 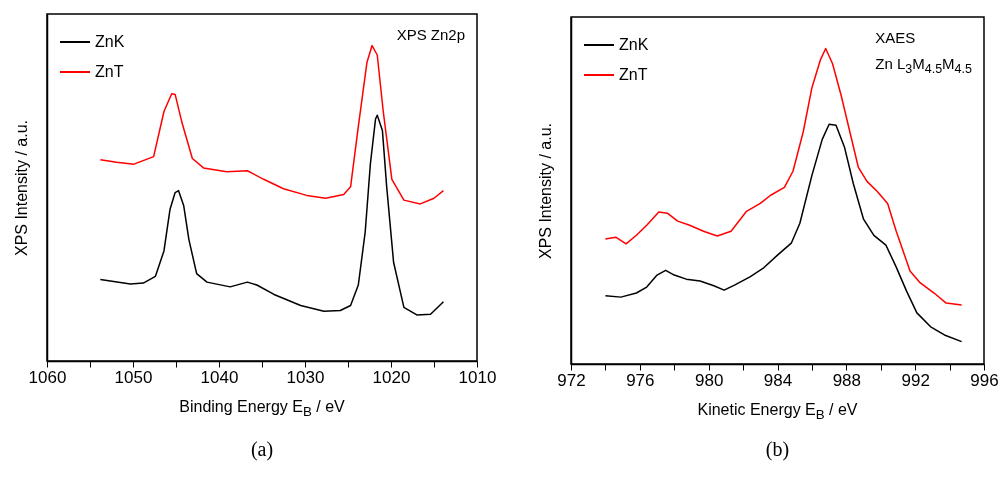 I want to click on x-tick-label: 1040, so click(x=219, y=377).